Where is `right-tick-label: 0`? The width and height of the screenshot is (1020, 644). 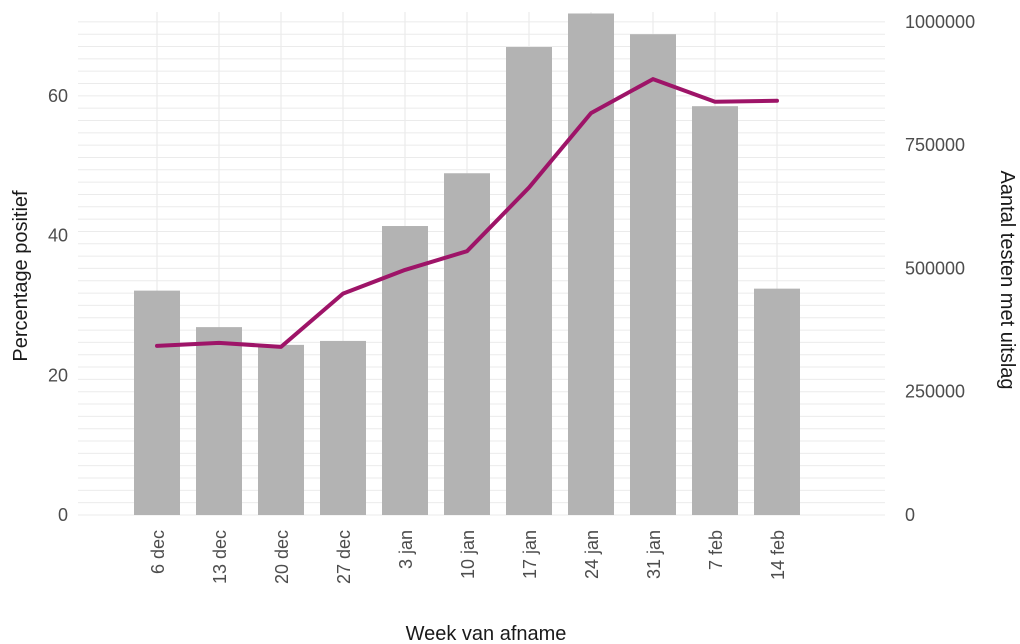 right-tick-label: 0 is located at coordinates (910, 515).